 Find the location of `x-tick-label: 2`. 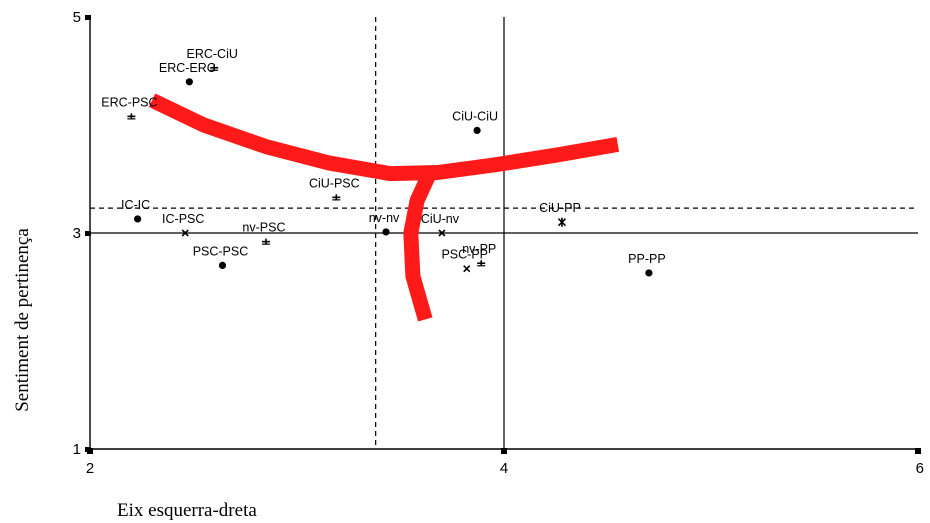

x-tick-label: 2 is located at coordinates (90, 468).